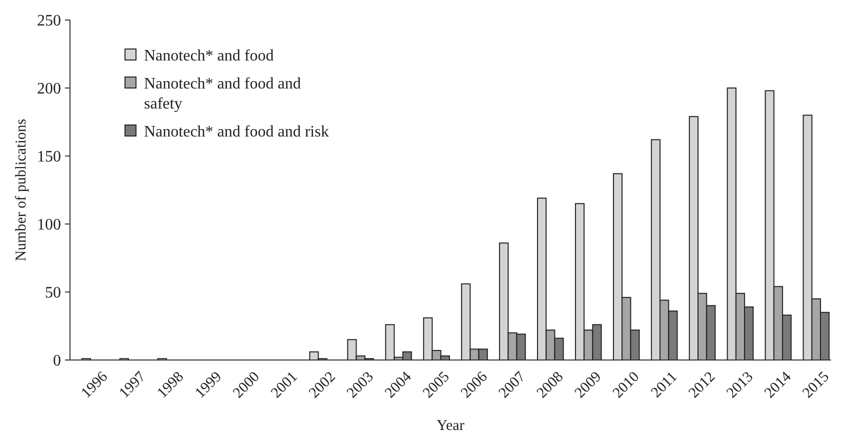 This screenshot has width=861, height=440. Describe the element at coordinates (170, 385) in the screenshot. I see `x-tick-label: 1998` at that location.